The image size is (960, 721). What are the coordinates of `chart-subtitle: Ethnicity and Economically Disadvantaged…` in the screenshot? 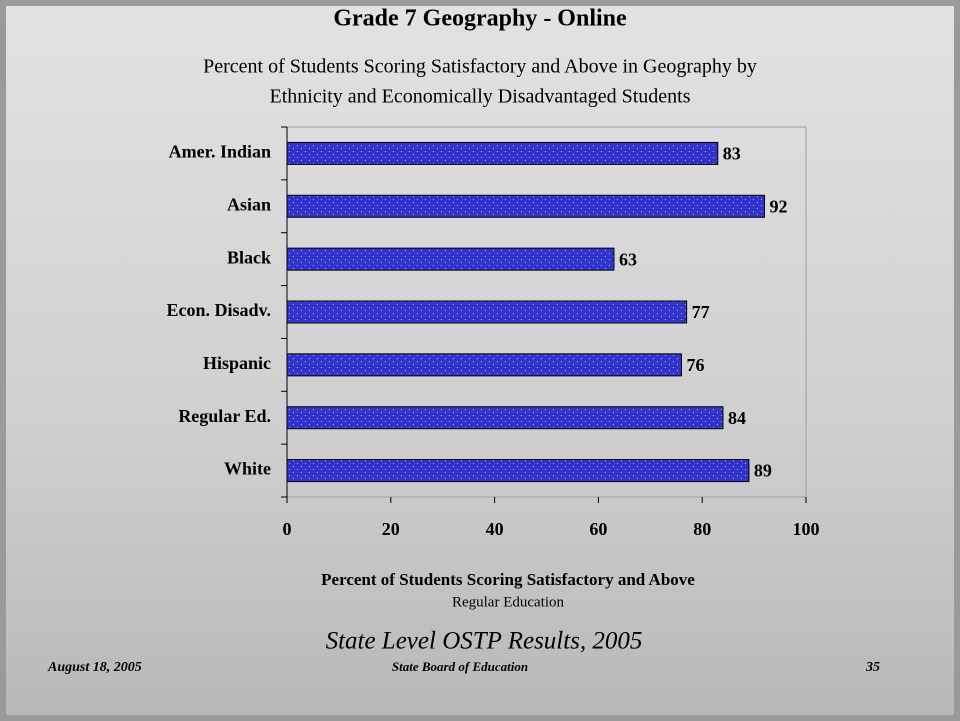 It's located at (479, 97).